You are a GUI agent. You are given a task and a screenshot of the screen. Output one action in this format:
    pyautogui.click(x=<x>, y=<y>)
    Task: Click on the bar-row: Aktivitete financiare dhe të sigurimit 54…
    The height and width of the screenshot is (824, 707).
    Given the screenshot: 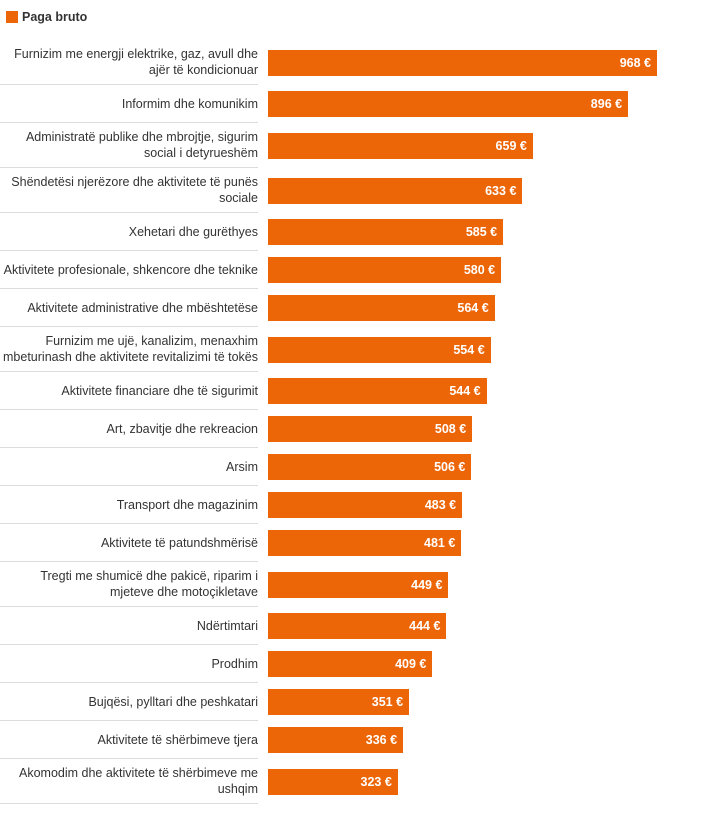 What is the action you would take?
    pyautogui.click(x=353, y=391)
    